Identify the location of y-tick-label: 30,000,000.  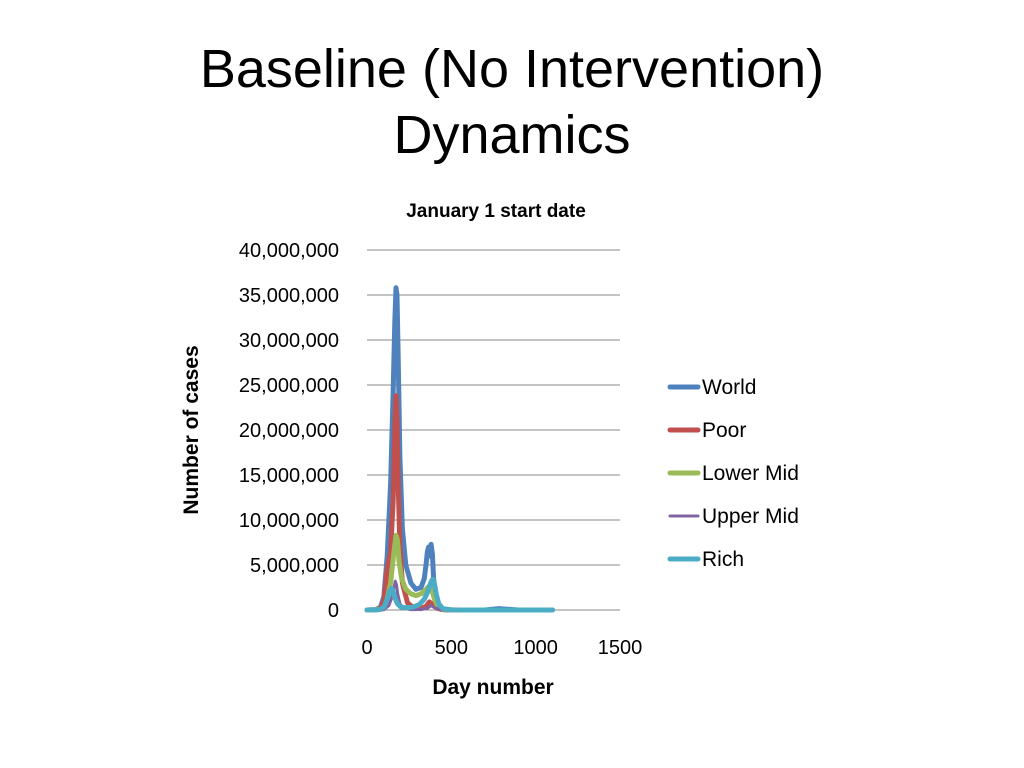
(289, 341).